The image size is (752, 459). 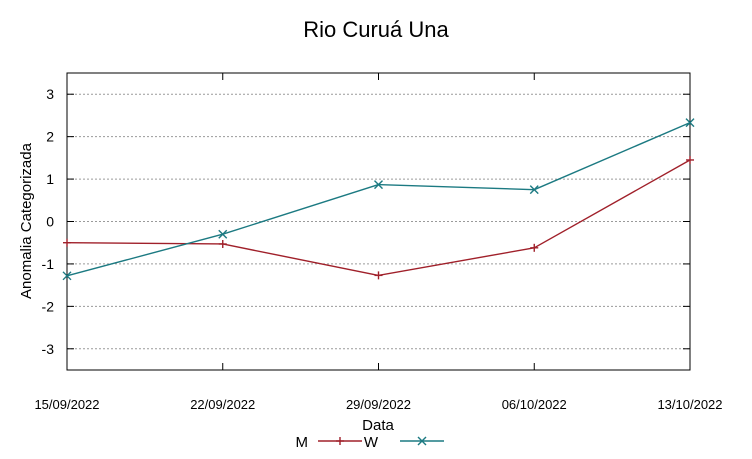 What do you see at coordinates (50, 222) in the screenshot?
I see `y-tick-label: 0` at bounding box center [50, 222].